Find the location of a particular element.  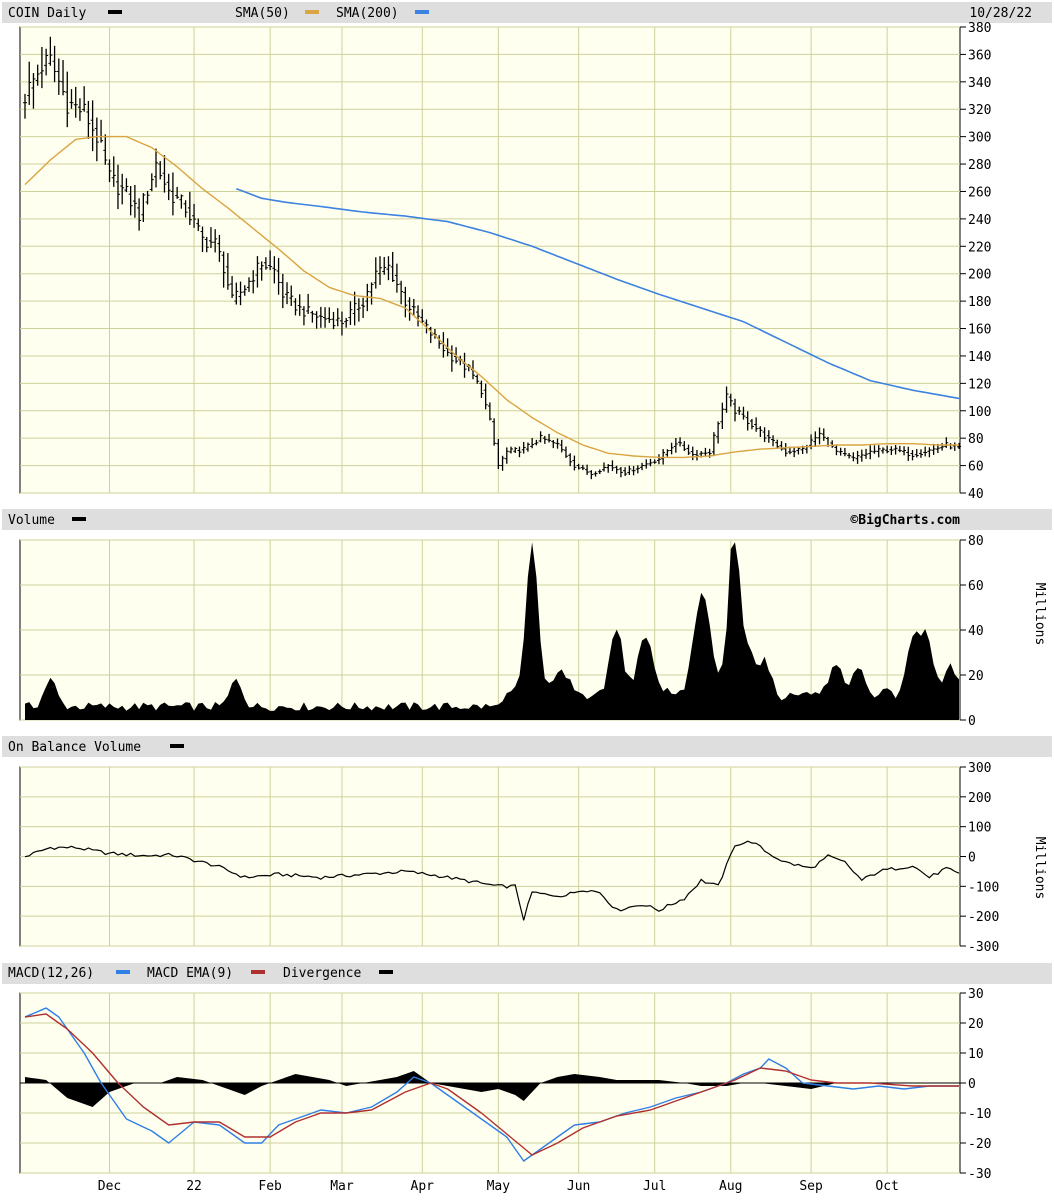

price-tick-label: 160 is located at coordinates (979, 330).